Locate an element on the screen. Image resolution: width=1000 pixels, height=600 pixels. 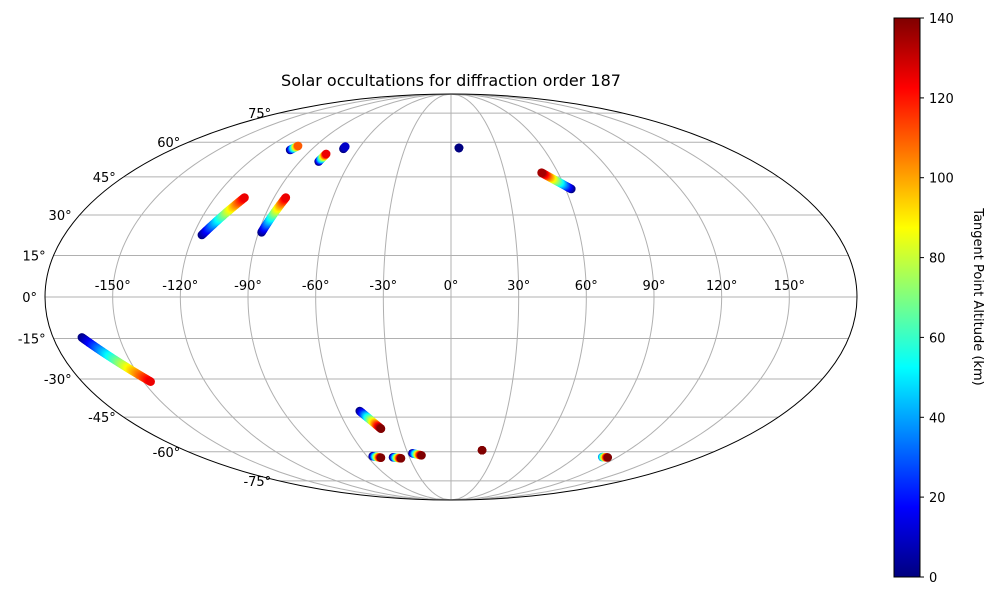
colorbar-tick-label: 100 is located at coordinates (941, 179).